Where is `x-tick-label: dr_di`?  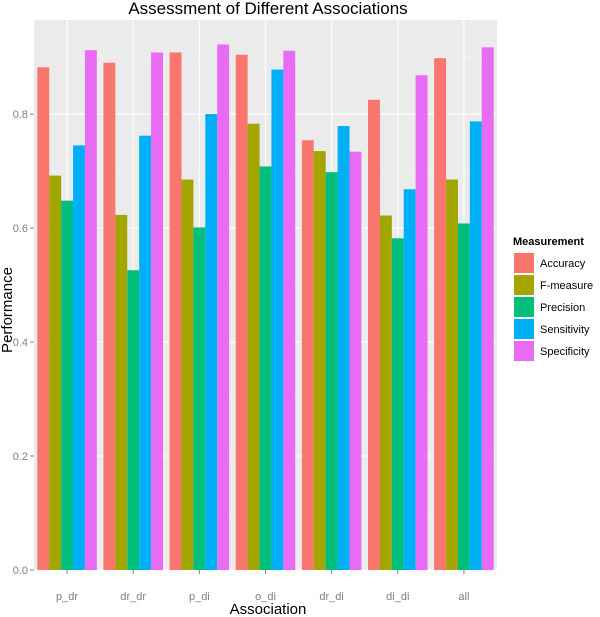 x-tick-label: dr_di is located at coordinates (331, 597).